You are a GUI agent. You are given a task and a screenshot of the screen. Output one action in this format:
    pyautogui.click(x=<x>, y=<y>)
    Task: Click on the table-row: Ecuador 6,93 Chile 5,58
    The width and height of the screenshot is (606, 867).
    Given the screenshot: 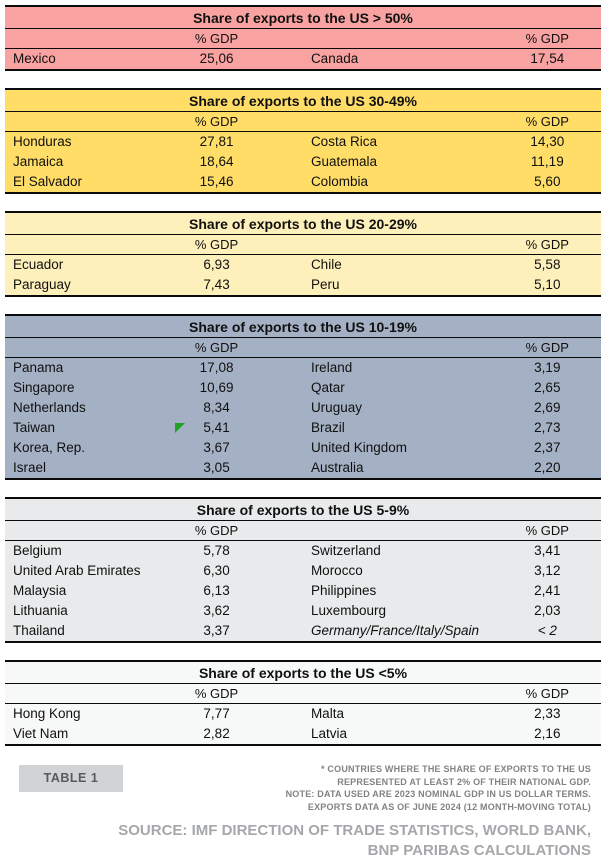 What is the action you would take?
    pyautogui.click(x=303, y=265)
    